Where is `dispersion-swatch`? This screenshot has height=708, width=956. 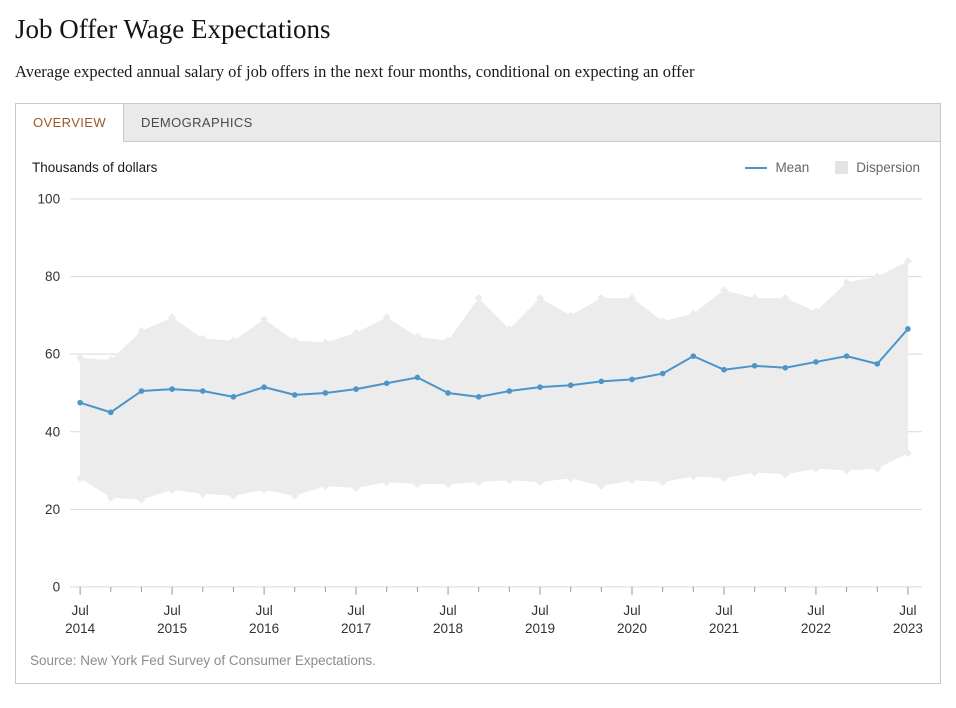 dispersion-swatch is located at coordinates (842, 167).